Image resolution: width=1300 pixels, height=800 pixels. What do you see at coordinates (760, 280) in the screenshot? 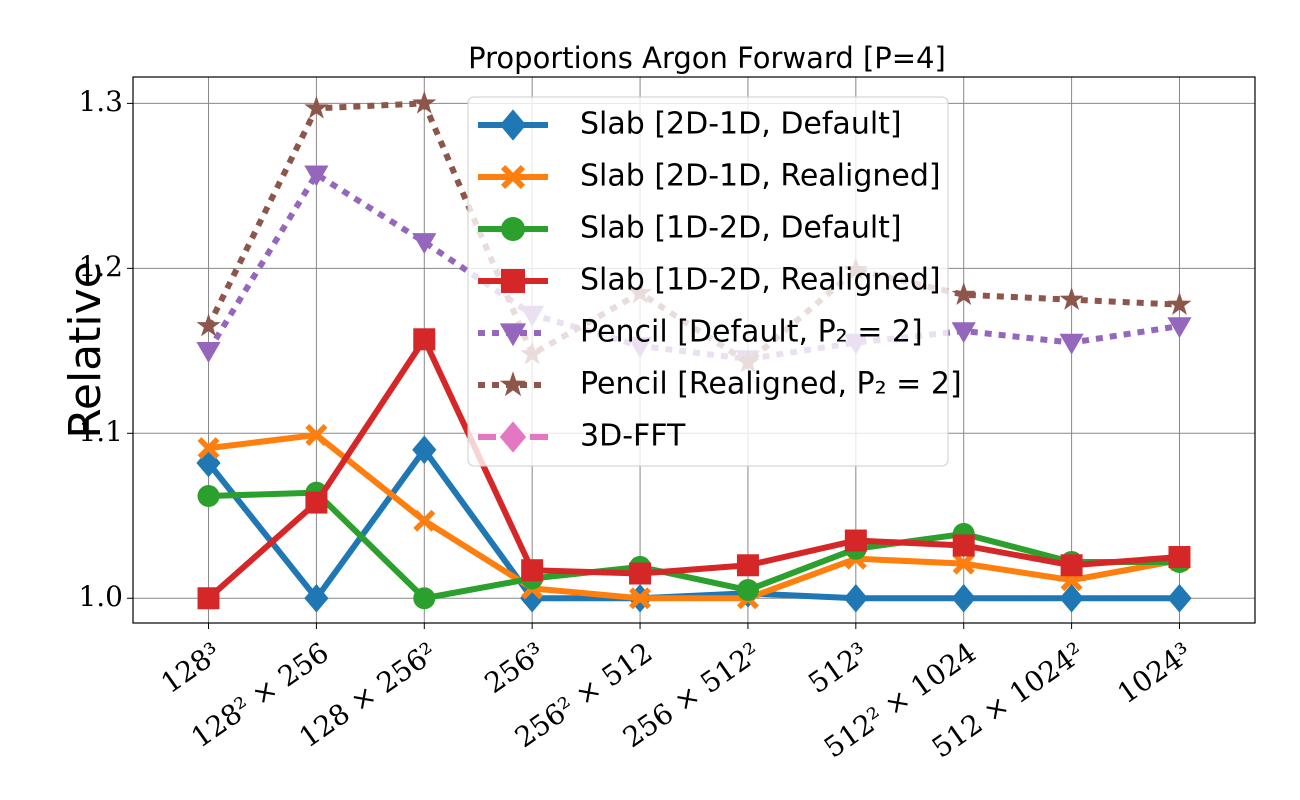
I see `legend-label: Slab [1D-2D, Realigned]` at bounding box center [760, 280].